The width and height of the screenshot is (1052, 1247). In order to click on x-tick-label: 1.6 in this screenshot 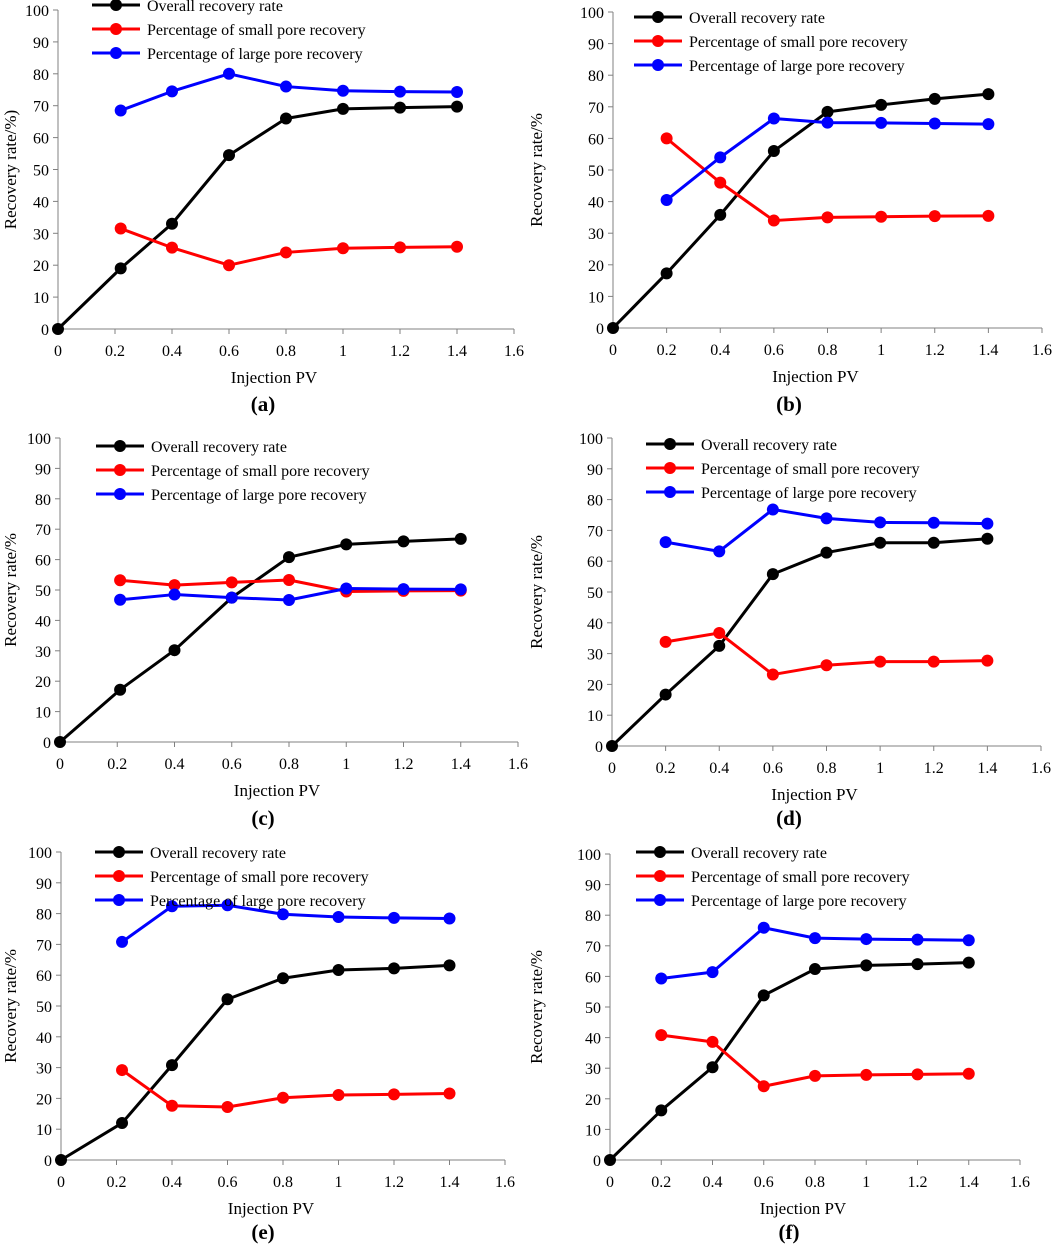, I will do `click(1041, 768)`.